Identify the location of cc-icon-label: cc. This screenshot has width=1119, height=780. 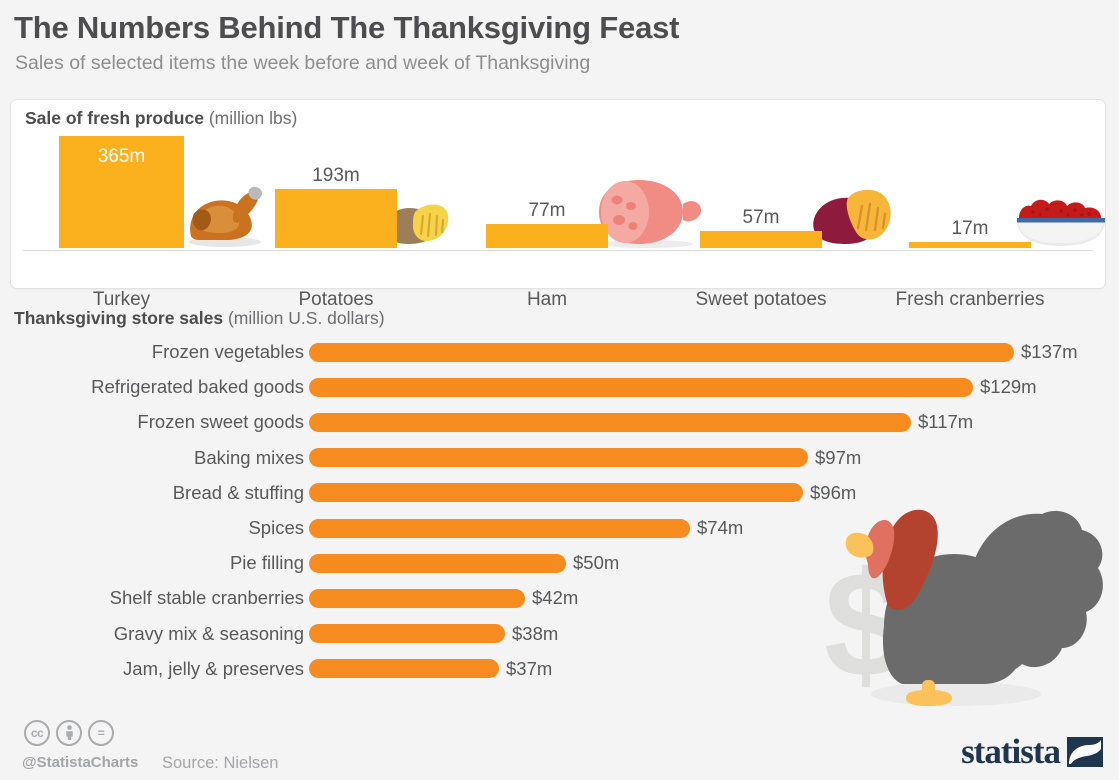
(37, 733).